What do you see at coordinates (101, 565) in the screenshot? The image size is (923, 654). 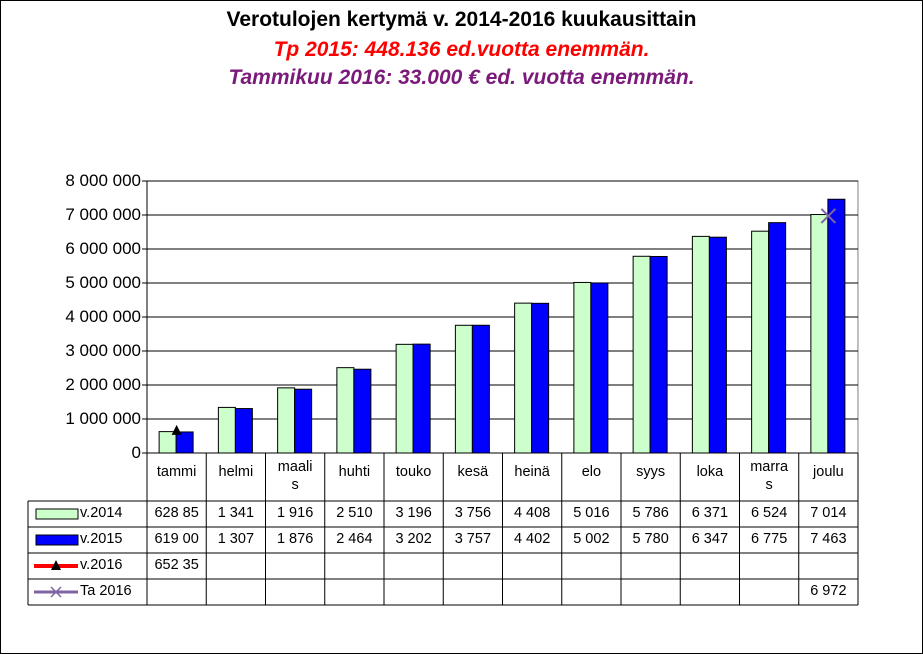 I see `legend-label-v2016: v.2016` at bounding box center [101, 565].